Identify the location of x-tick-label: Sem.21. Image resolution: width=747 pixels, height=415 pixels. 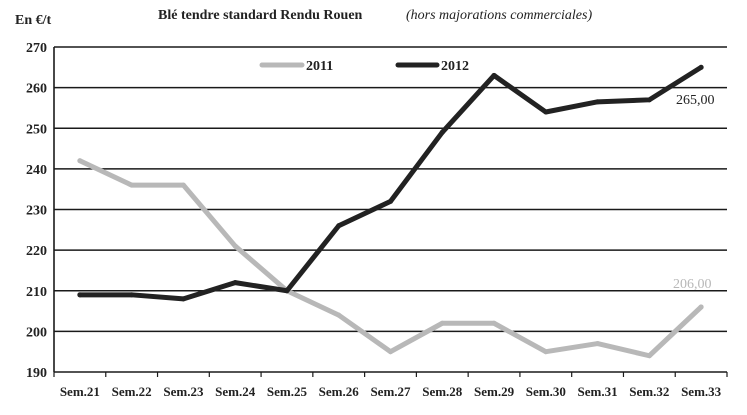
(80, 391).